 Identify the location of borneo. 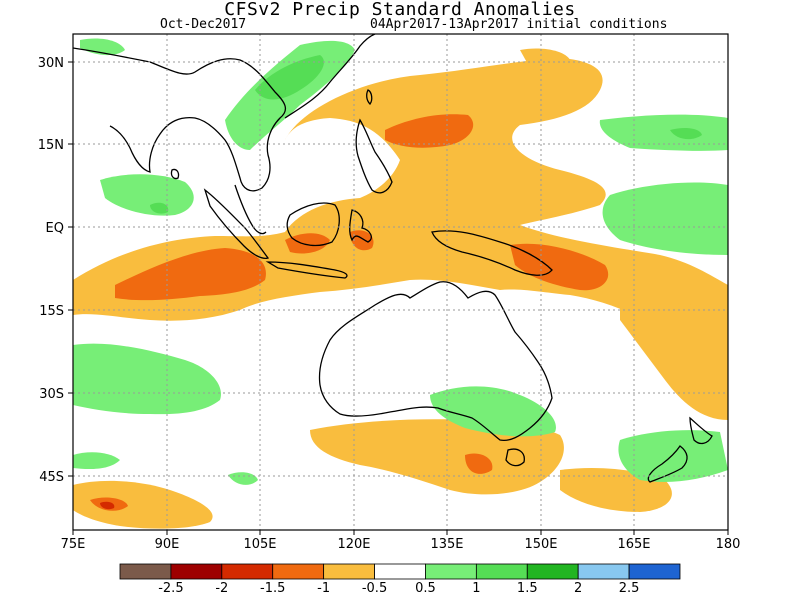
(313, 224).